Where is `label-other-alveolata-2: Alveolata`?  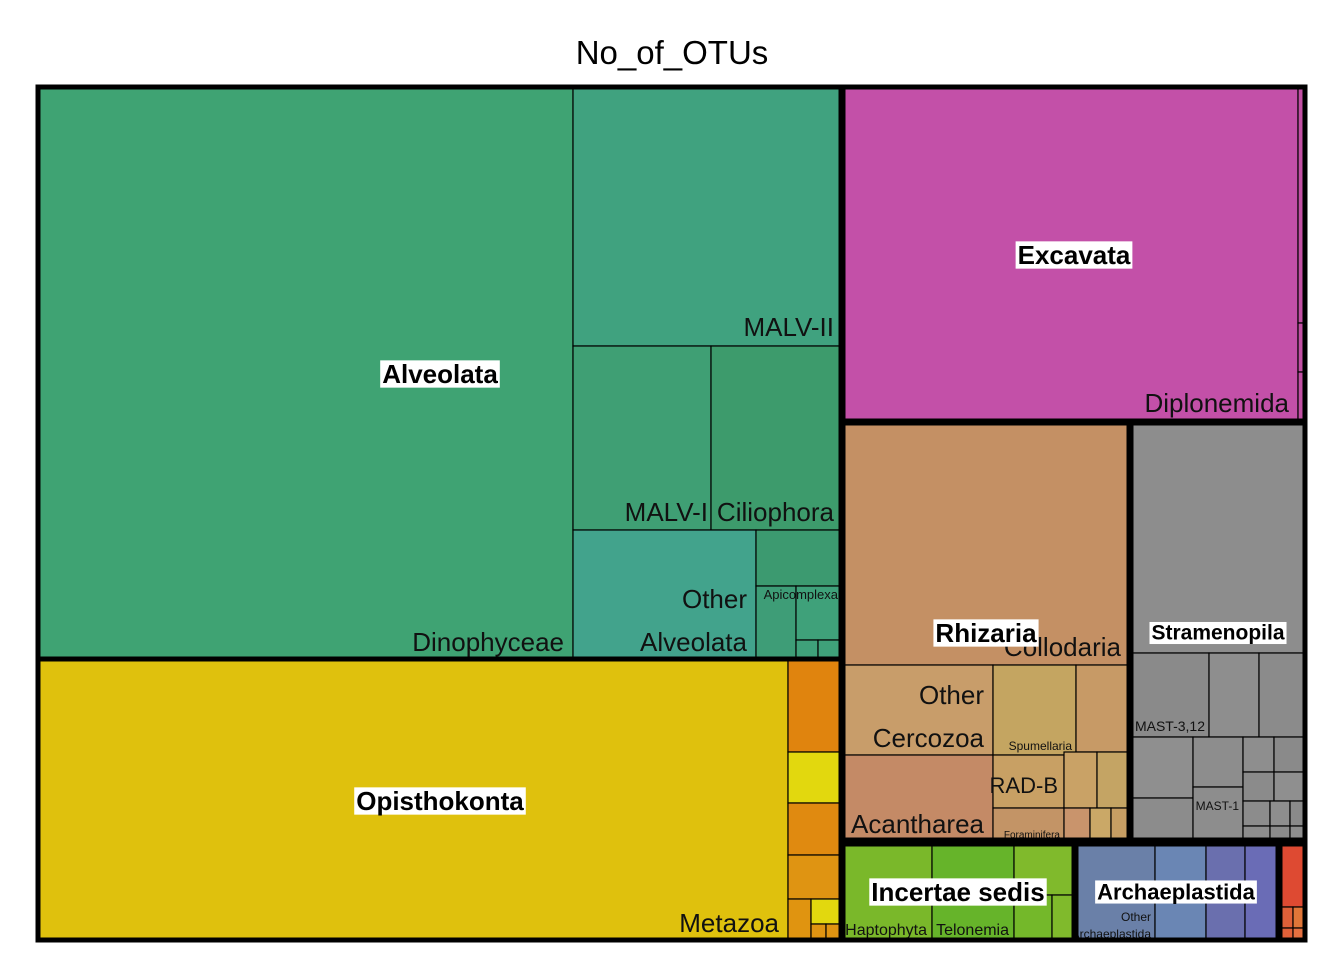
label-other-alveolata-2: Alveolata is located at coordinates (693, 642).